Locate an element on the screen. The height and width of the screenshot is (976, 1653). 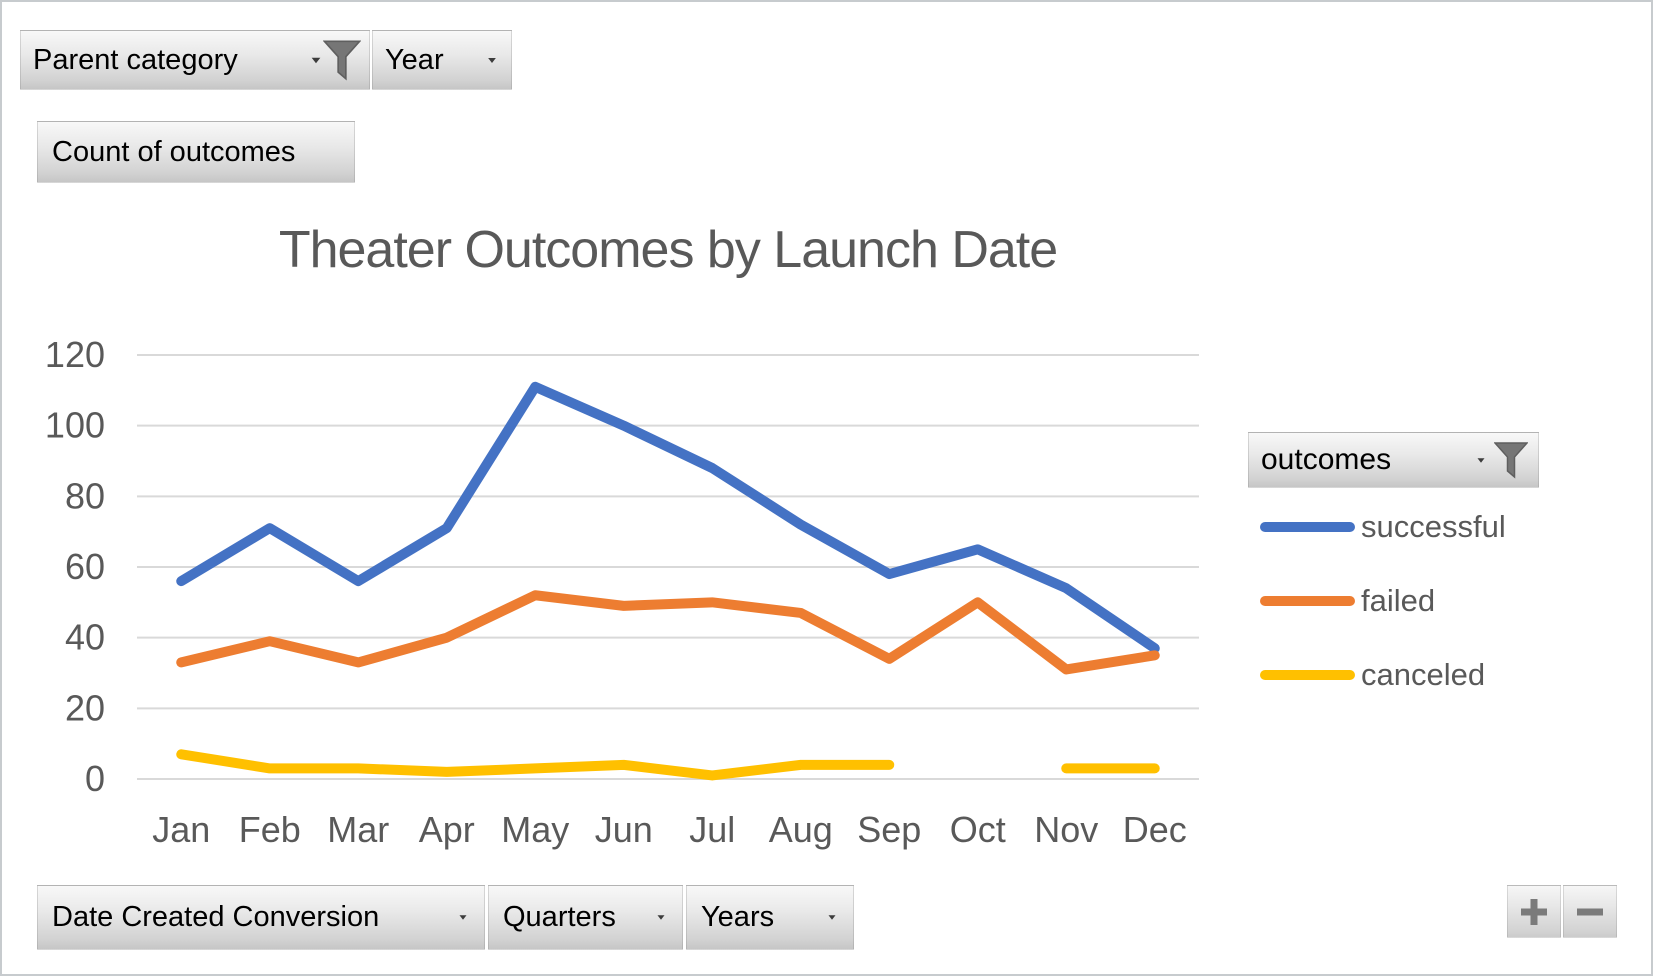
x-tick-label-oct: Oct is located at coordinates (978, 829).